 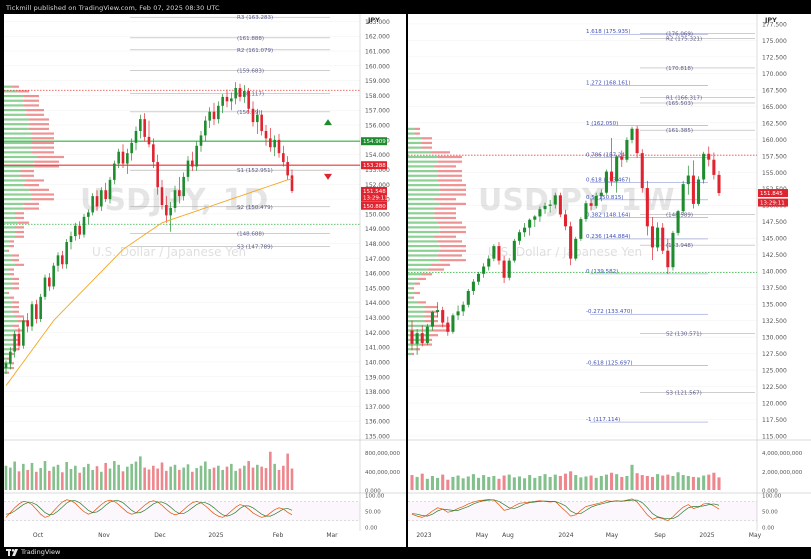 What do you see at coordinates (774, 371) in the screenshot?
I see `y-tick-label: 125.000` at bounding box center [774, 371].